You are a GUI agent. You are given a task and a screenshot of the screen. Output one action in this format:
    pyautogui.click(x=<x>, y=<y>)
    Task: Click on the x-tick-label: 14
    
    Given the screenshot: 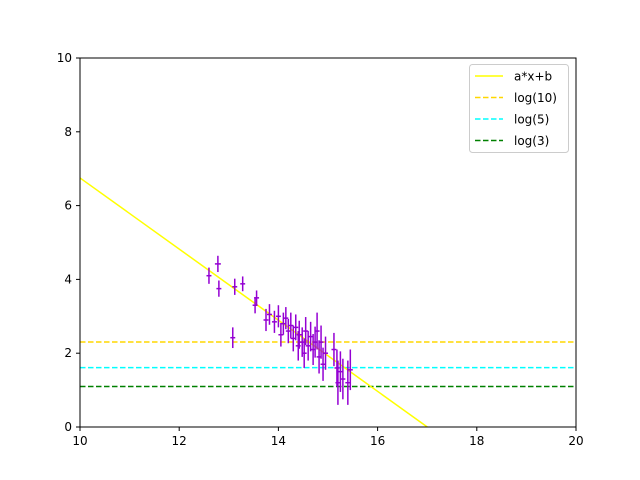 What is the action you would take?
    pyautogui.click(x=278, y=441)
    